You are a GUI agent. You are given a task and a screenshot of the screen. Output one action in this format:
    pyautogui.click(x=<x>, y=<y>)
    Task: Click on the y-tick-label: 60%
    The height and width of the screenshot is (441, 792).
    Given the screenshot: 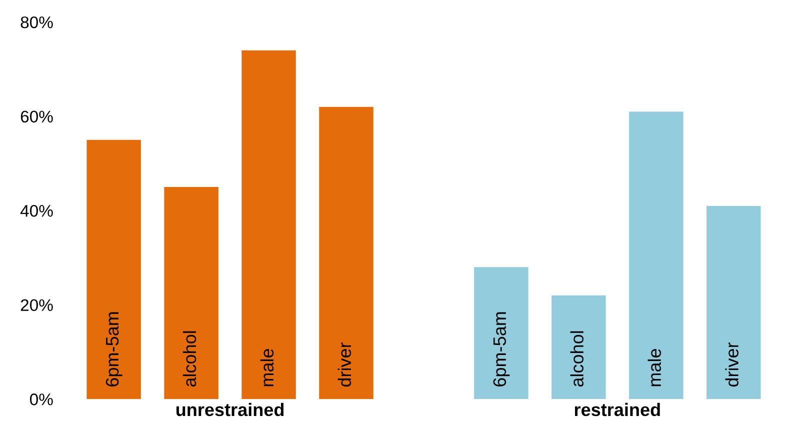 What is the action you would take?
    pyautogui.click(x=36, y=116)
    